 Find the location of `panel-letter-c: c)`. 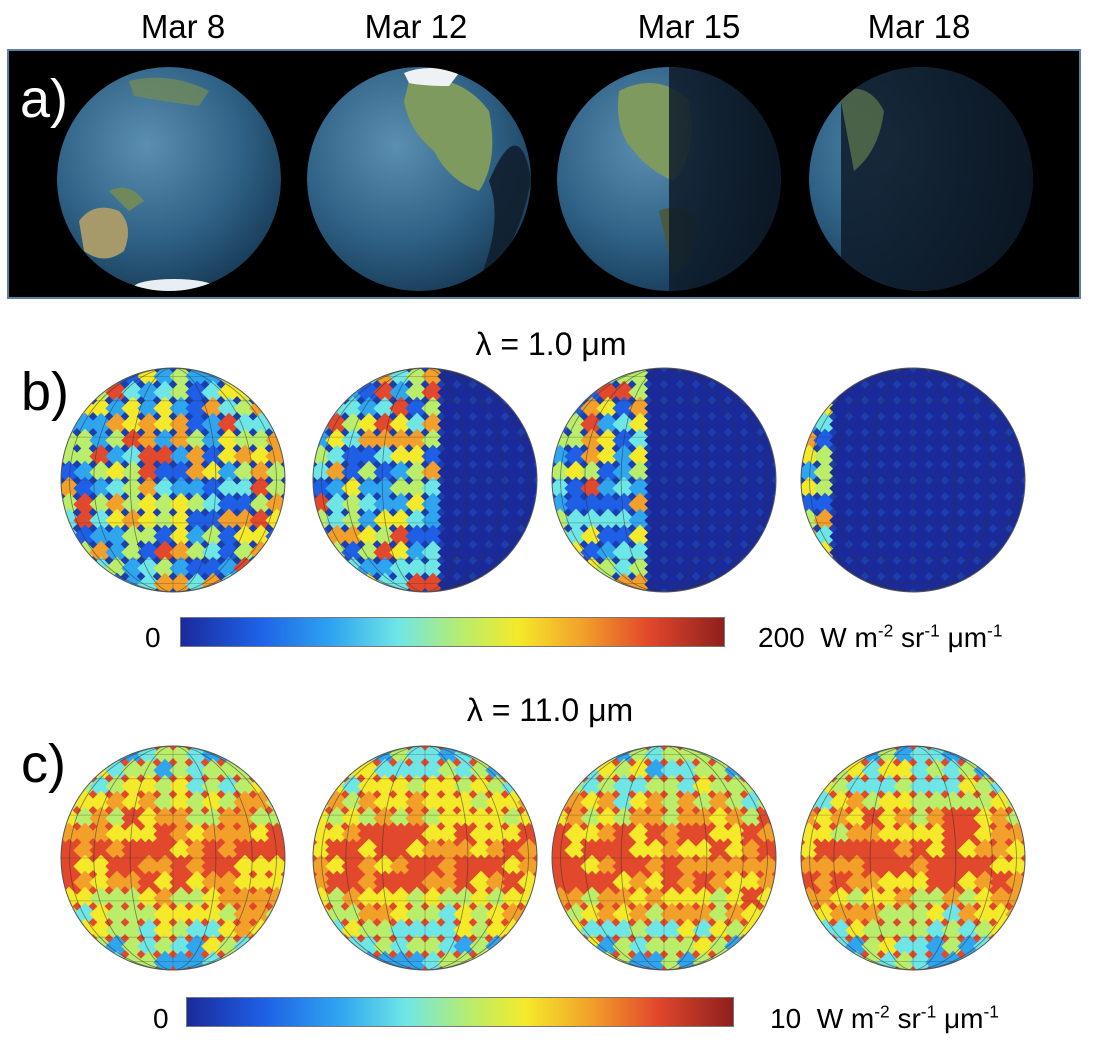

panel-letter-c: c) is located at coordinates (43, 764).